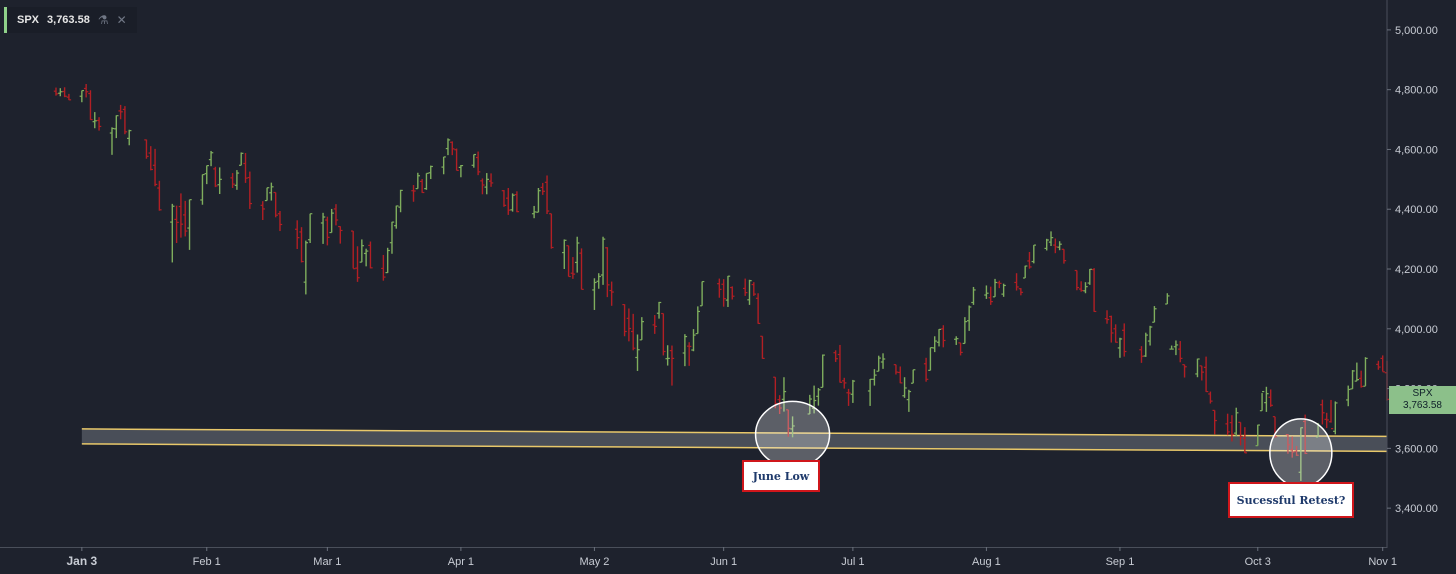  Describe the element at coordinates (28, 20) in the screenshot. I see `legend-symbol: SPX` at that location.